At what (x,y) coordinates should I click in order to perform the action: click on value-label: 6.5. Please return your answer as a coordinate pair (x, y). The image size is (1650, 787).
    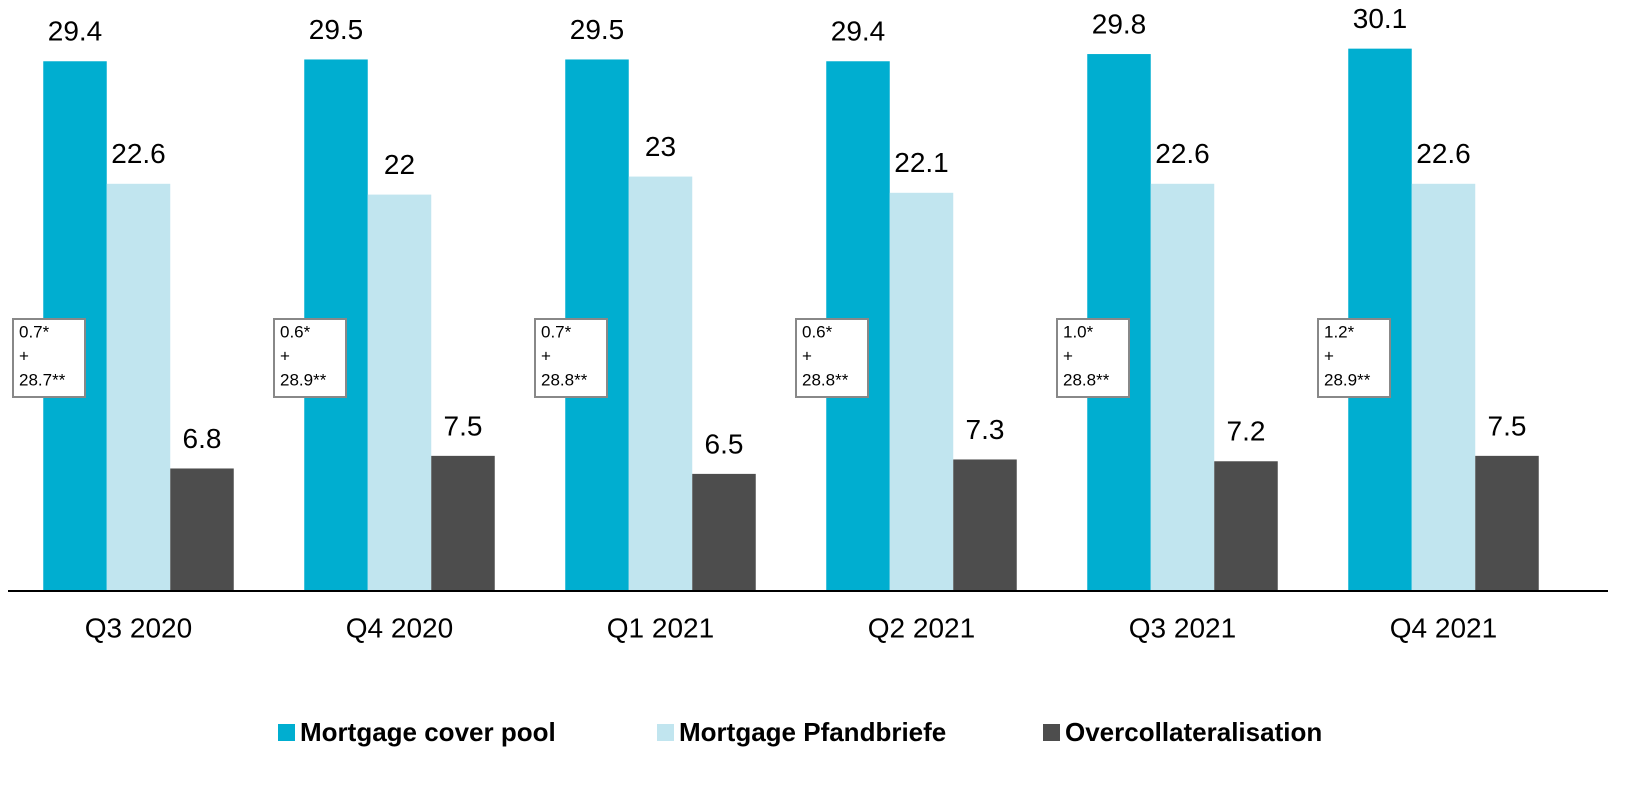
    Looking at the image, I should click on (724, 443).